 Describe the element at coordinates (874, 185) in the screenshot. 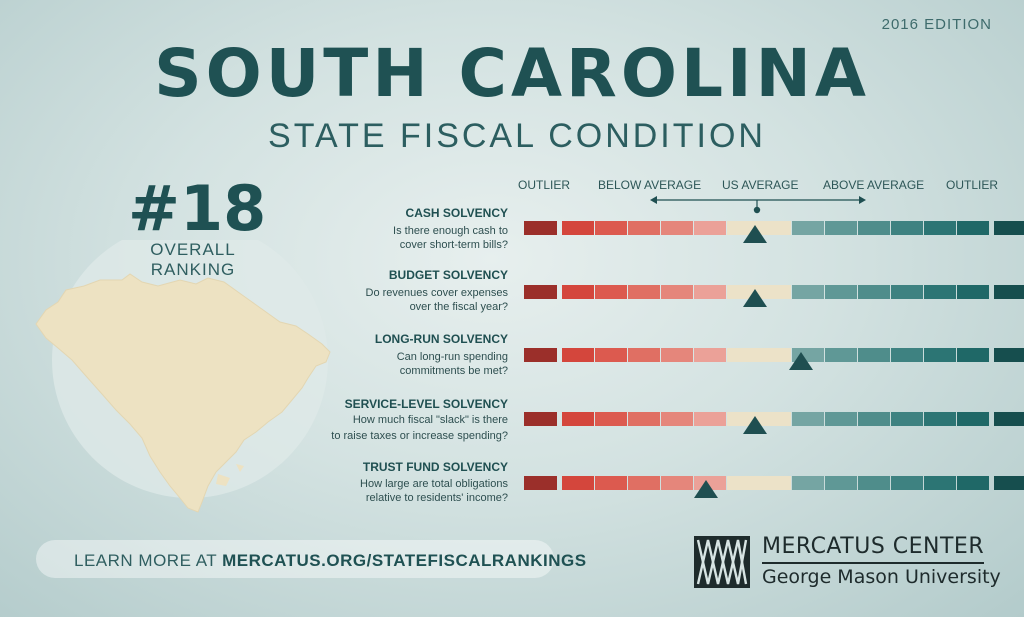

I see `scale-above-average: ABOVE AVERAGE` at that location.